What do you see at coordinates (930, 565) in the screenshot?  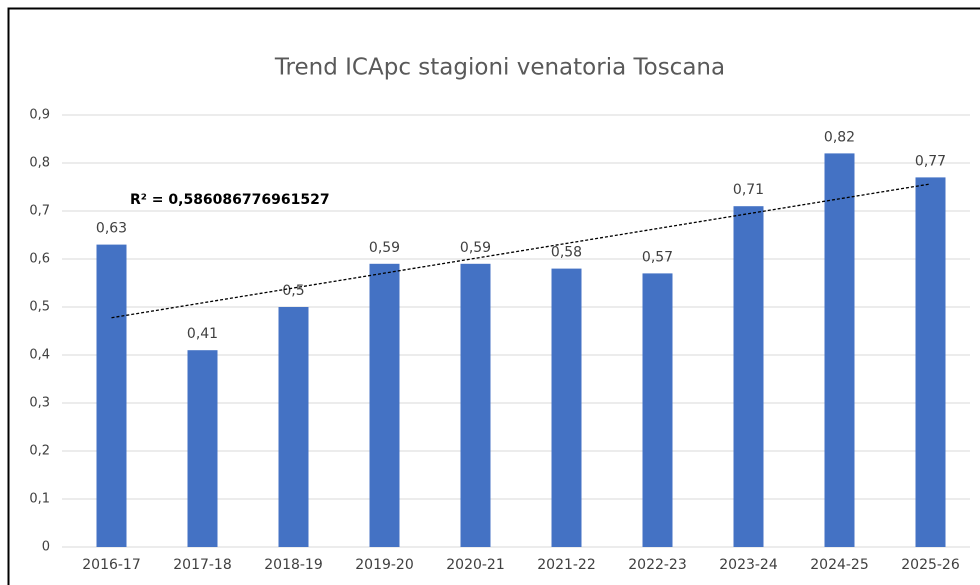 I see `x-tick-label: 2025-26` at bounding box center [930, 565].